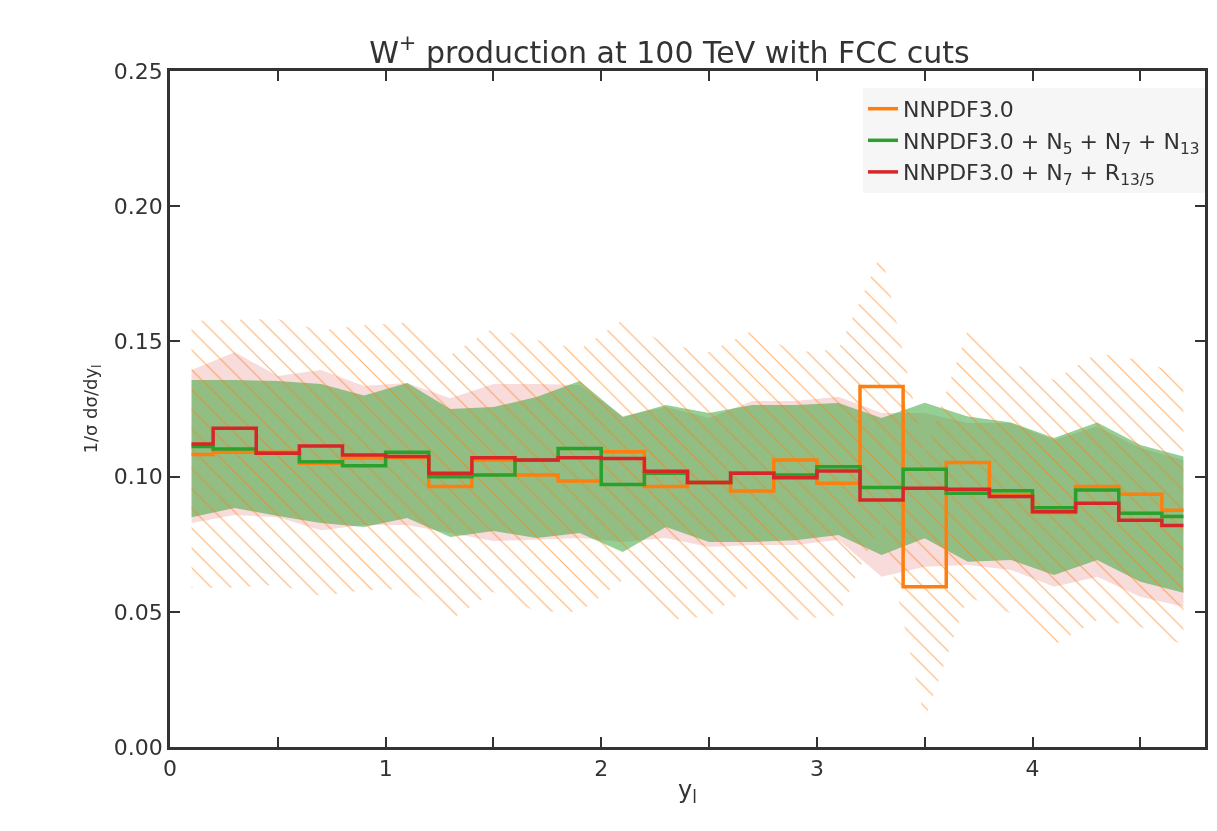 This screenshot has width=1217, height=831. Describe the element at coordinates (1032, 769) in the screenshot. I see `x-tick-label: 4` at that location.